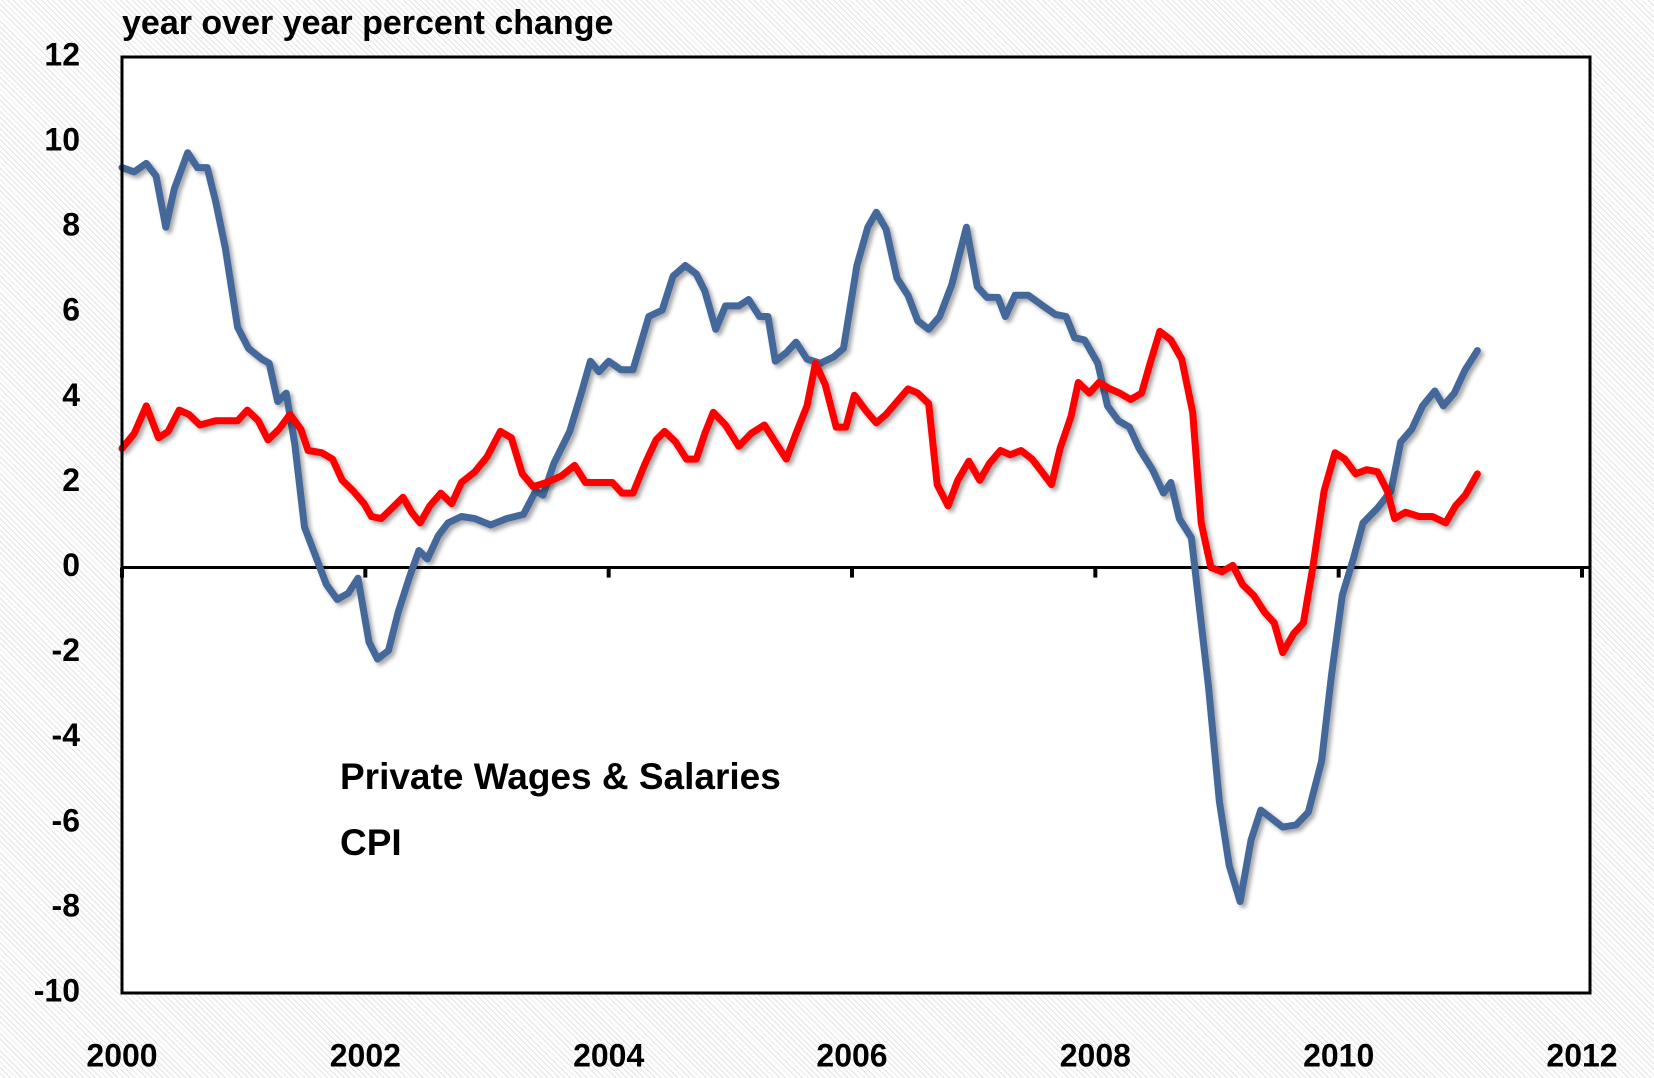 The width and height of the screenshot is (1654, 1078). I want to click on y-tick-label: -8, so click(66, 905).